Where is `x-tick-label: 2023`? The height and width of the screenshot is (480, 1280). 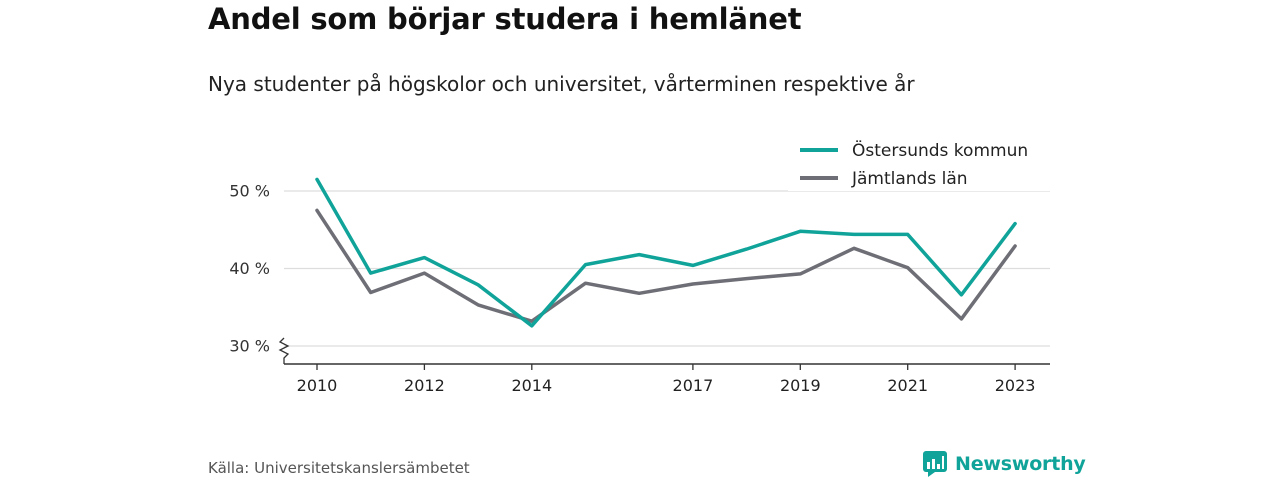 x-tick-label: 2023 is located at coordinates (1015, 385).